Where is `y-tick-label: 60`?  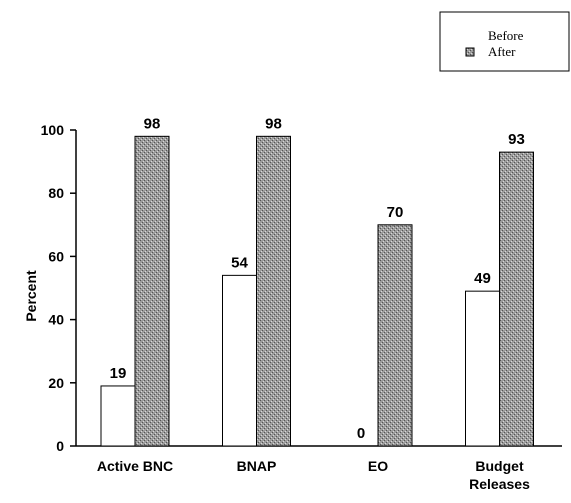 y-tick-label: 60 is located at coordinates (56, 256).